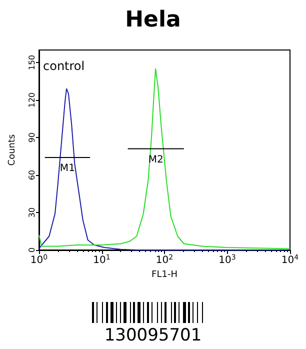  Describe the element at coordinates (153, 20) in the screenshot. I see `chart-title: Hela` at that location.